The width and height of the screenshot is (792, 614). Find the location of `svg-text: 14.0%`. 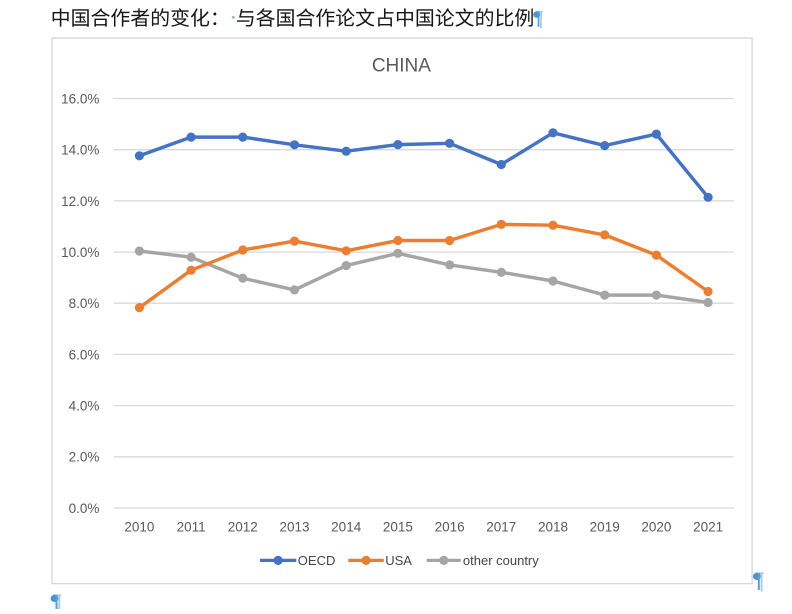

svg-text: 14.0% is located at coordinates (80, 150).